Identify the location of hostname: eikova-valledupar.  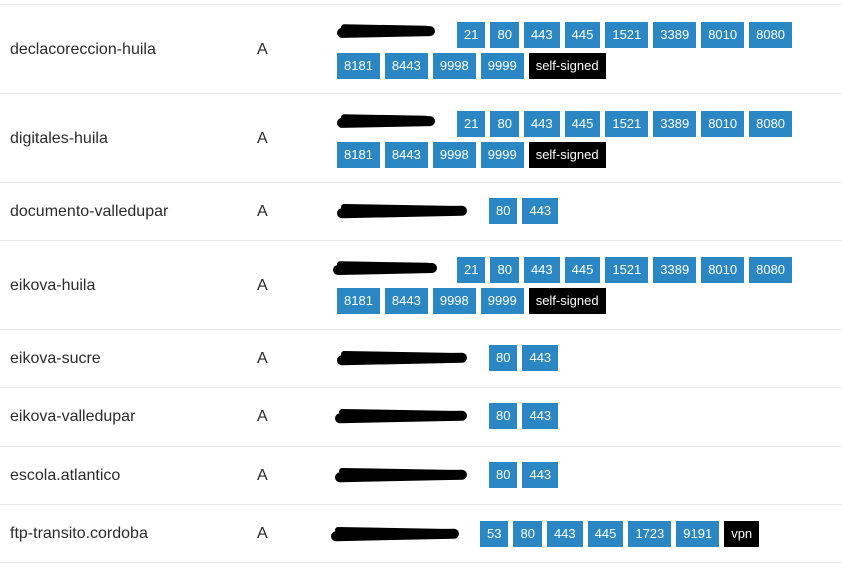
(73, 416).